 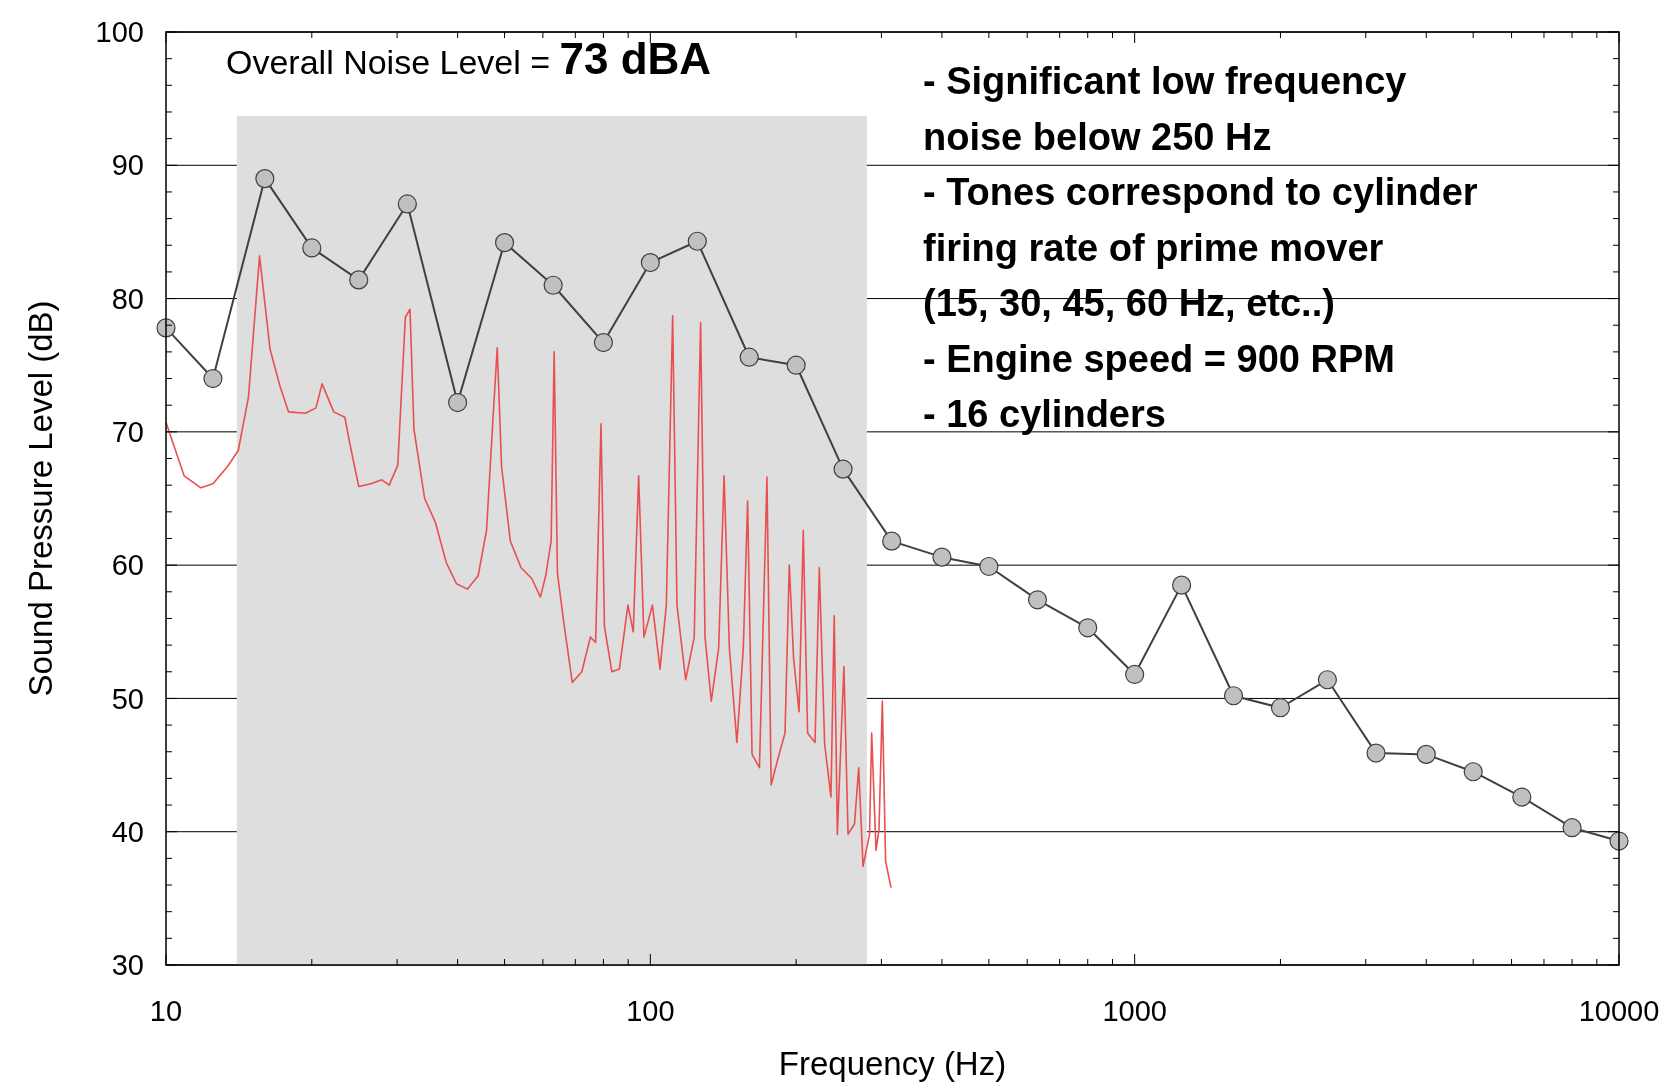 What do you see at coordinates (127, 565) in the screenshot?
I see `y-tick-label: 60` at bounding box center [127, 565].